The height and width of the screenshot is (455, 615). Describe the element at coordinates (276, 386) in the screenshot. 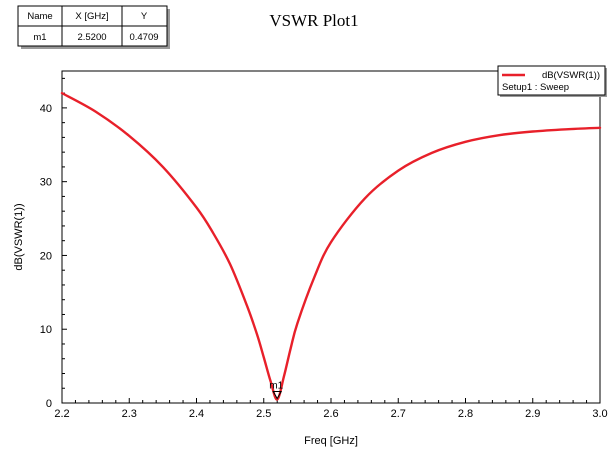

I see `marker-label: m1` at that location.